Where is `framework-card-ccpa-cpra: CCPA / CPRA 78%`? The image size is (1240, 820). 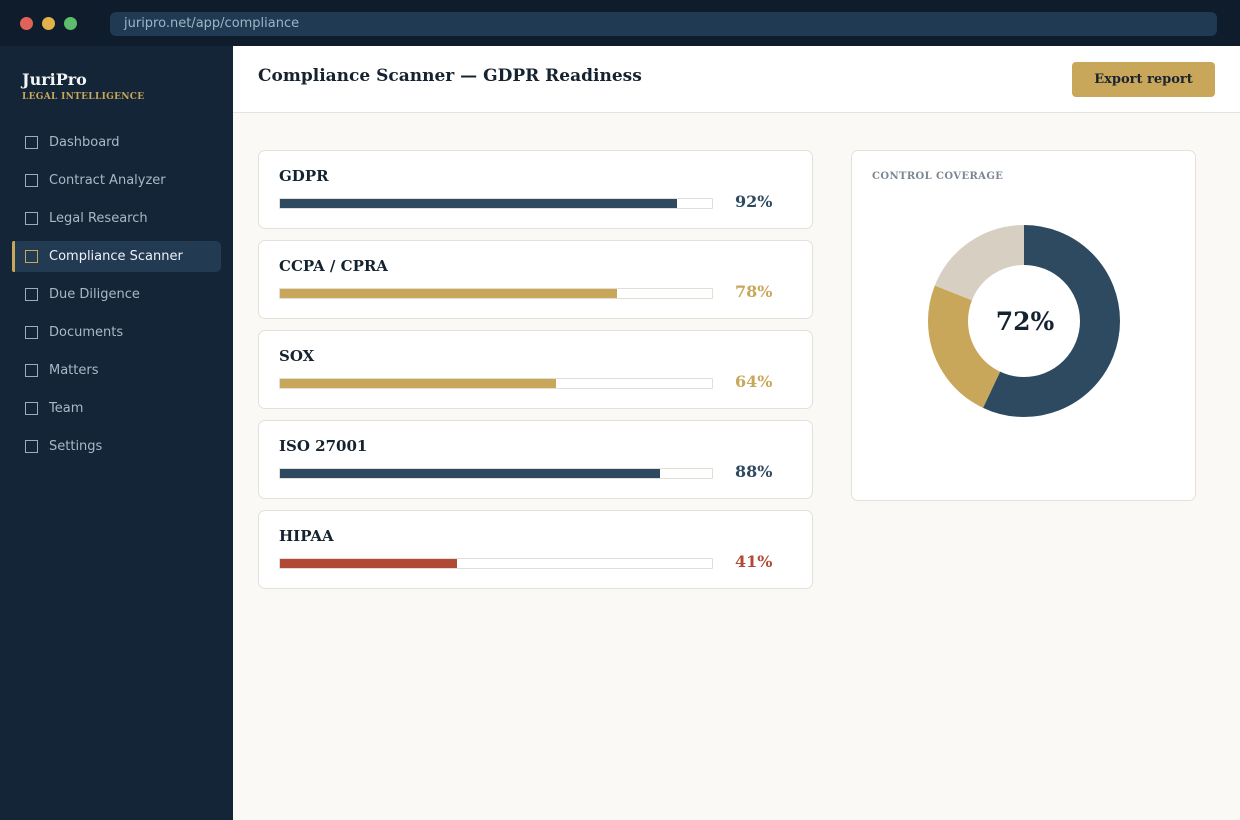 framework-card-ccpa-cpra: CCPA / CPRA 78% is located at coordinates (535, 279).